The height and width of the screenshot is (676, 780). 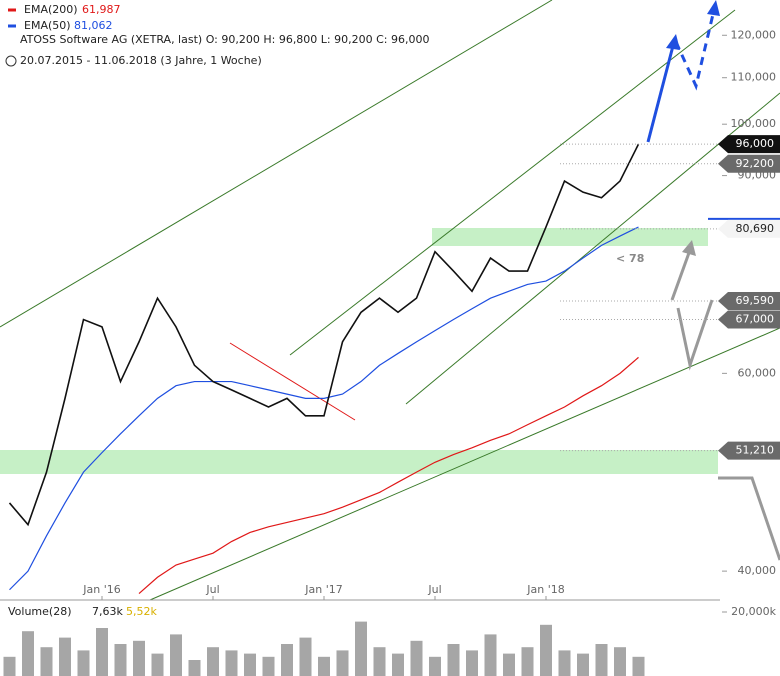 What do you see at coordinates (670, 301) in the screenshot?
I see `price-tag: 69,590` at bounding box center [670, 301].